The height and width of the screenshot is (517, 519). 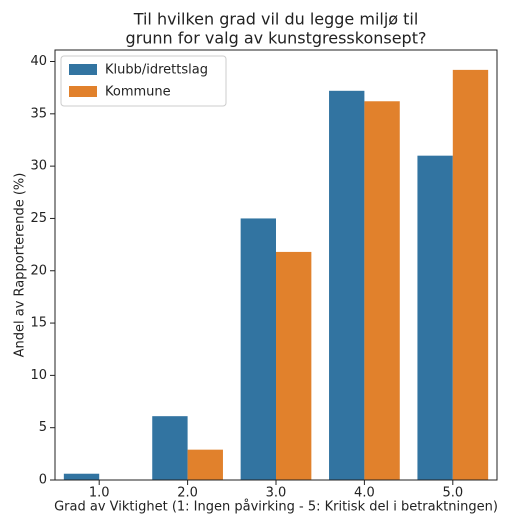 What do you see at coordinates (38, 323) in the screenshot?
I see `y-tick-label: 15` at bounding box center [38, 323].